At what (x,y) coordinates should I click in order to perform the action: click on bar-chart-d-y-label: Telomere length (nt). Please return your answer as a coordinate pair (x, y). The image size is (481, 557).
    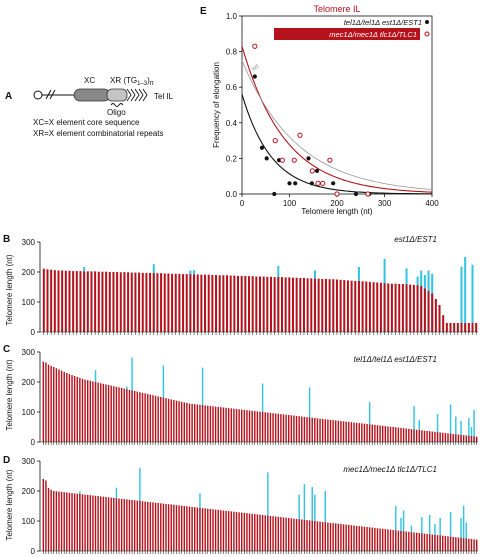
    Looking at the image, I should click on (9, 504).